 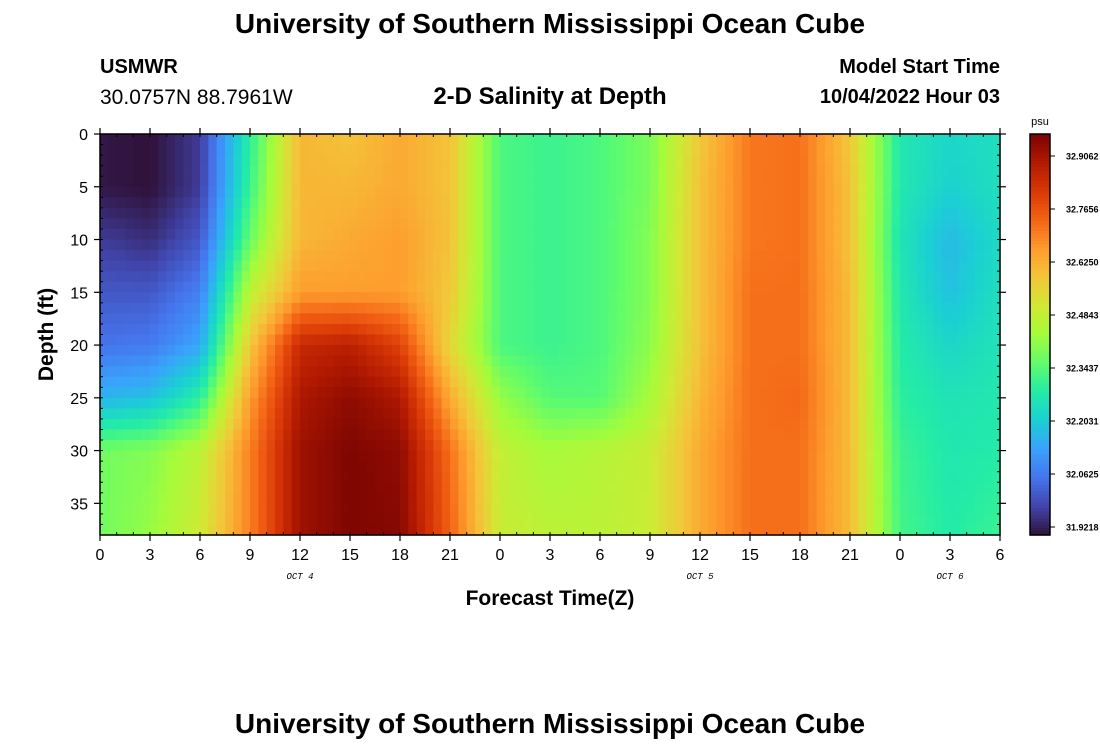 I want to click on station-id: USMWR, so click(x=139, y=67).